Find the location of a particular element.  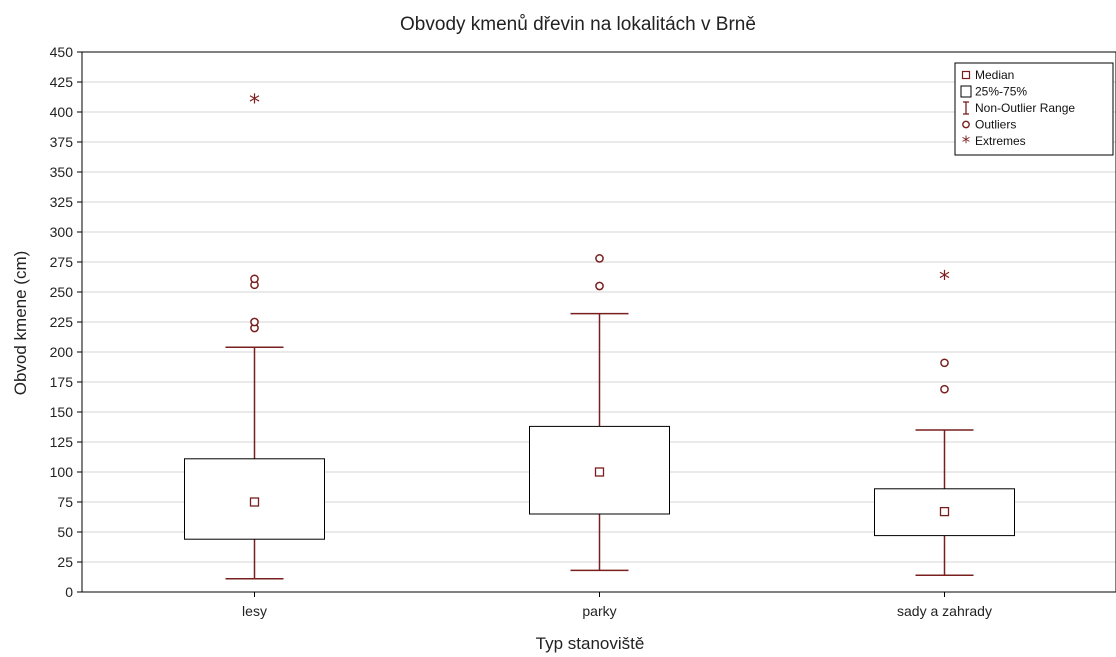

box-lesy: * is located at coordinates (254, 335).